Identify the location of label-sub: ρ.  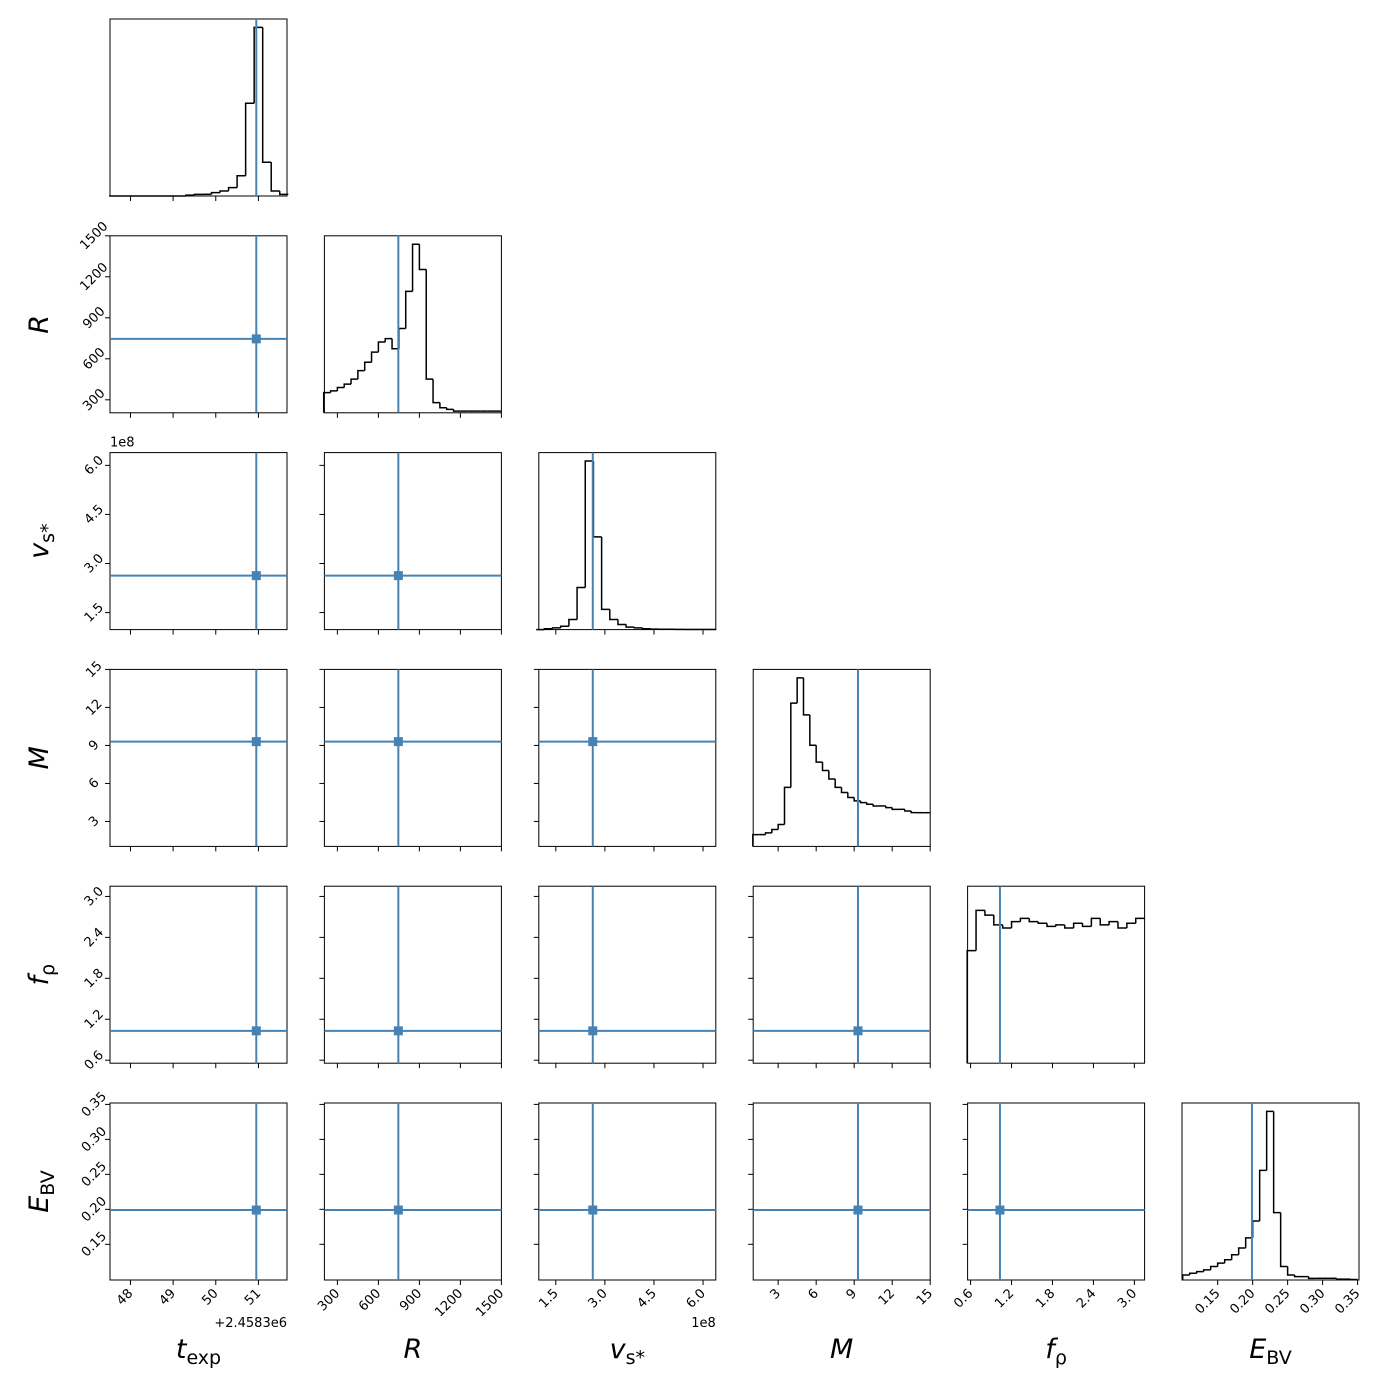
(48, 970).